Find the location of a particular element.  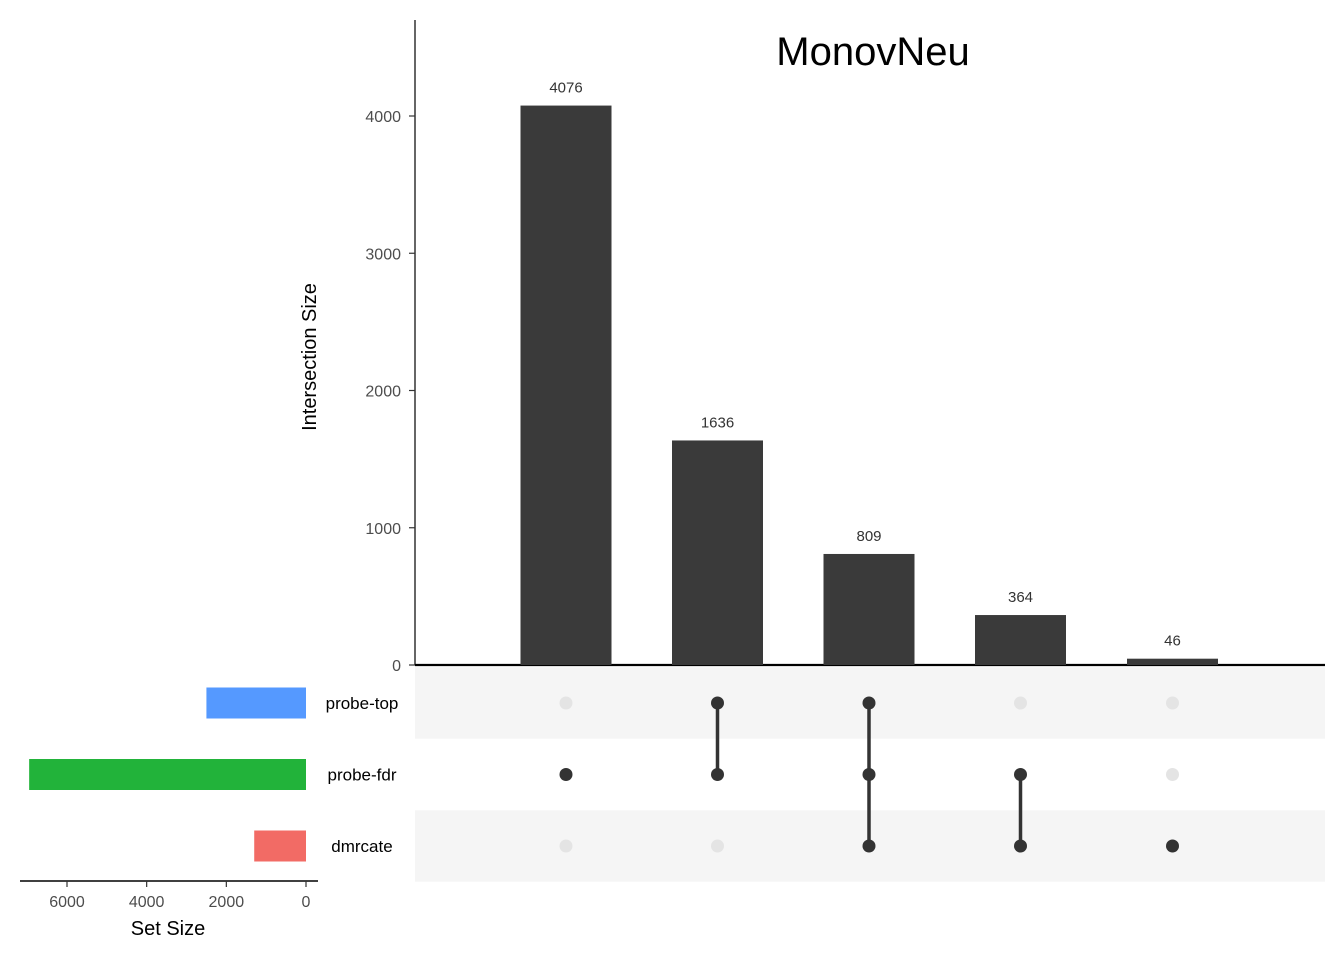

bar-value-label: 364 is located at coordinates (1020, 597).